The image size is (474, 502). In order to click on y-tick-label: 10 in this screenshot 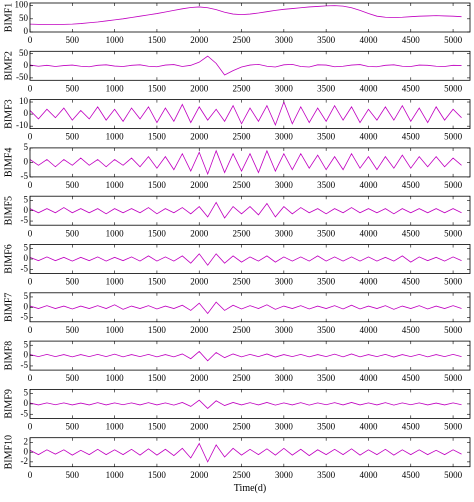, I will do `click(24, 101)`.